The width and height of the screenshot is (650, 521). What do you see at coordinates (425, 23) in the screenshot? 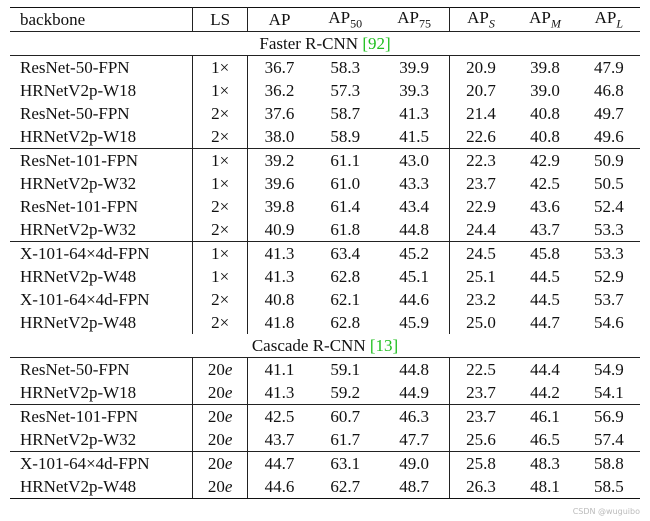
I see `header-subscript: 75` at bounding box center [425, 23].